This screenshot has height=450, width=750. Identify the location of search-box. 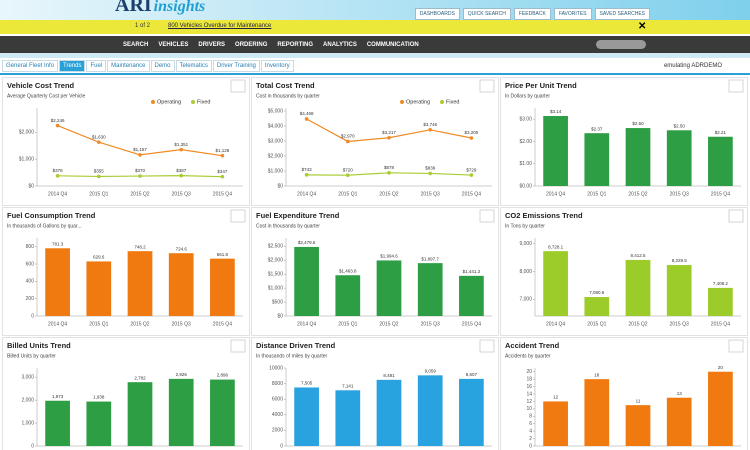
(621, 44).